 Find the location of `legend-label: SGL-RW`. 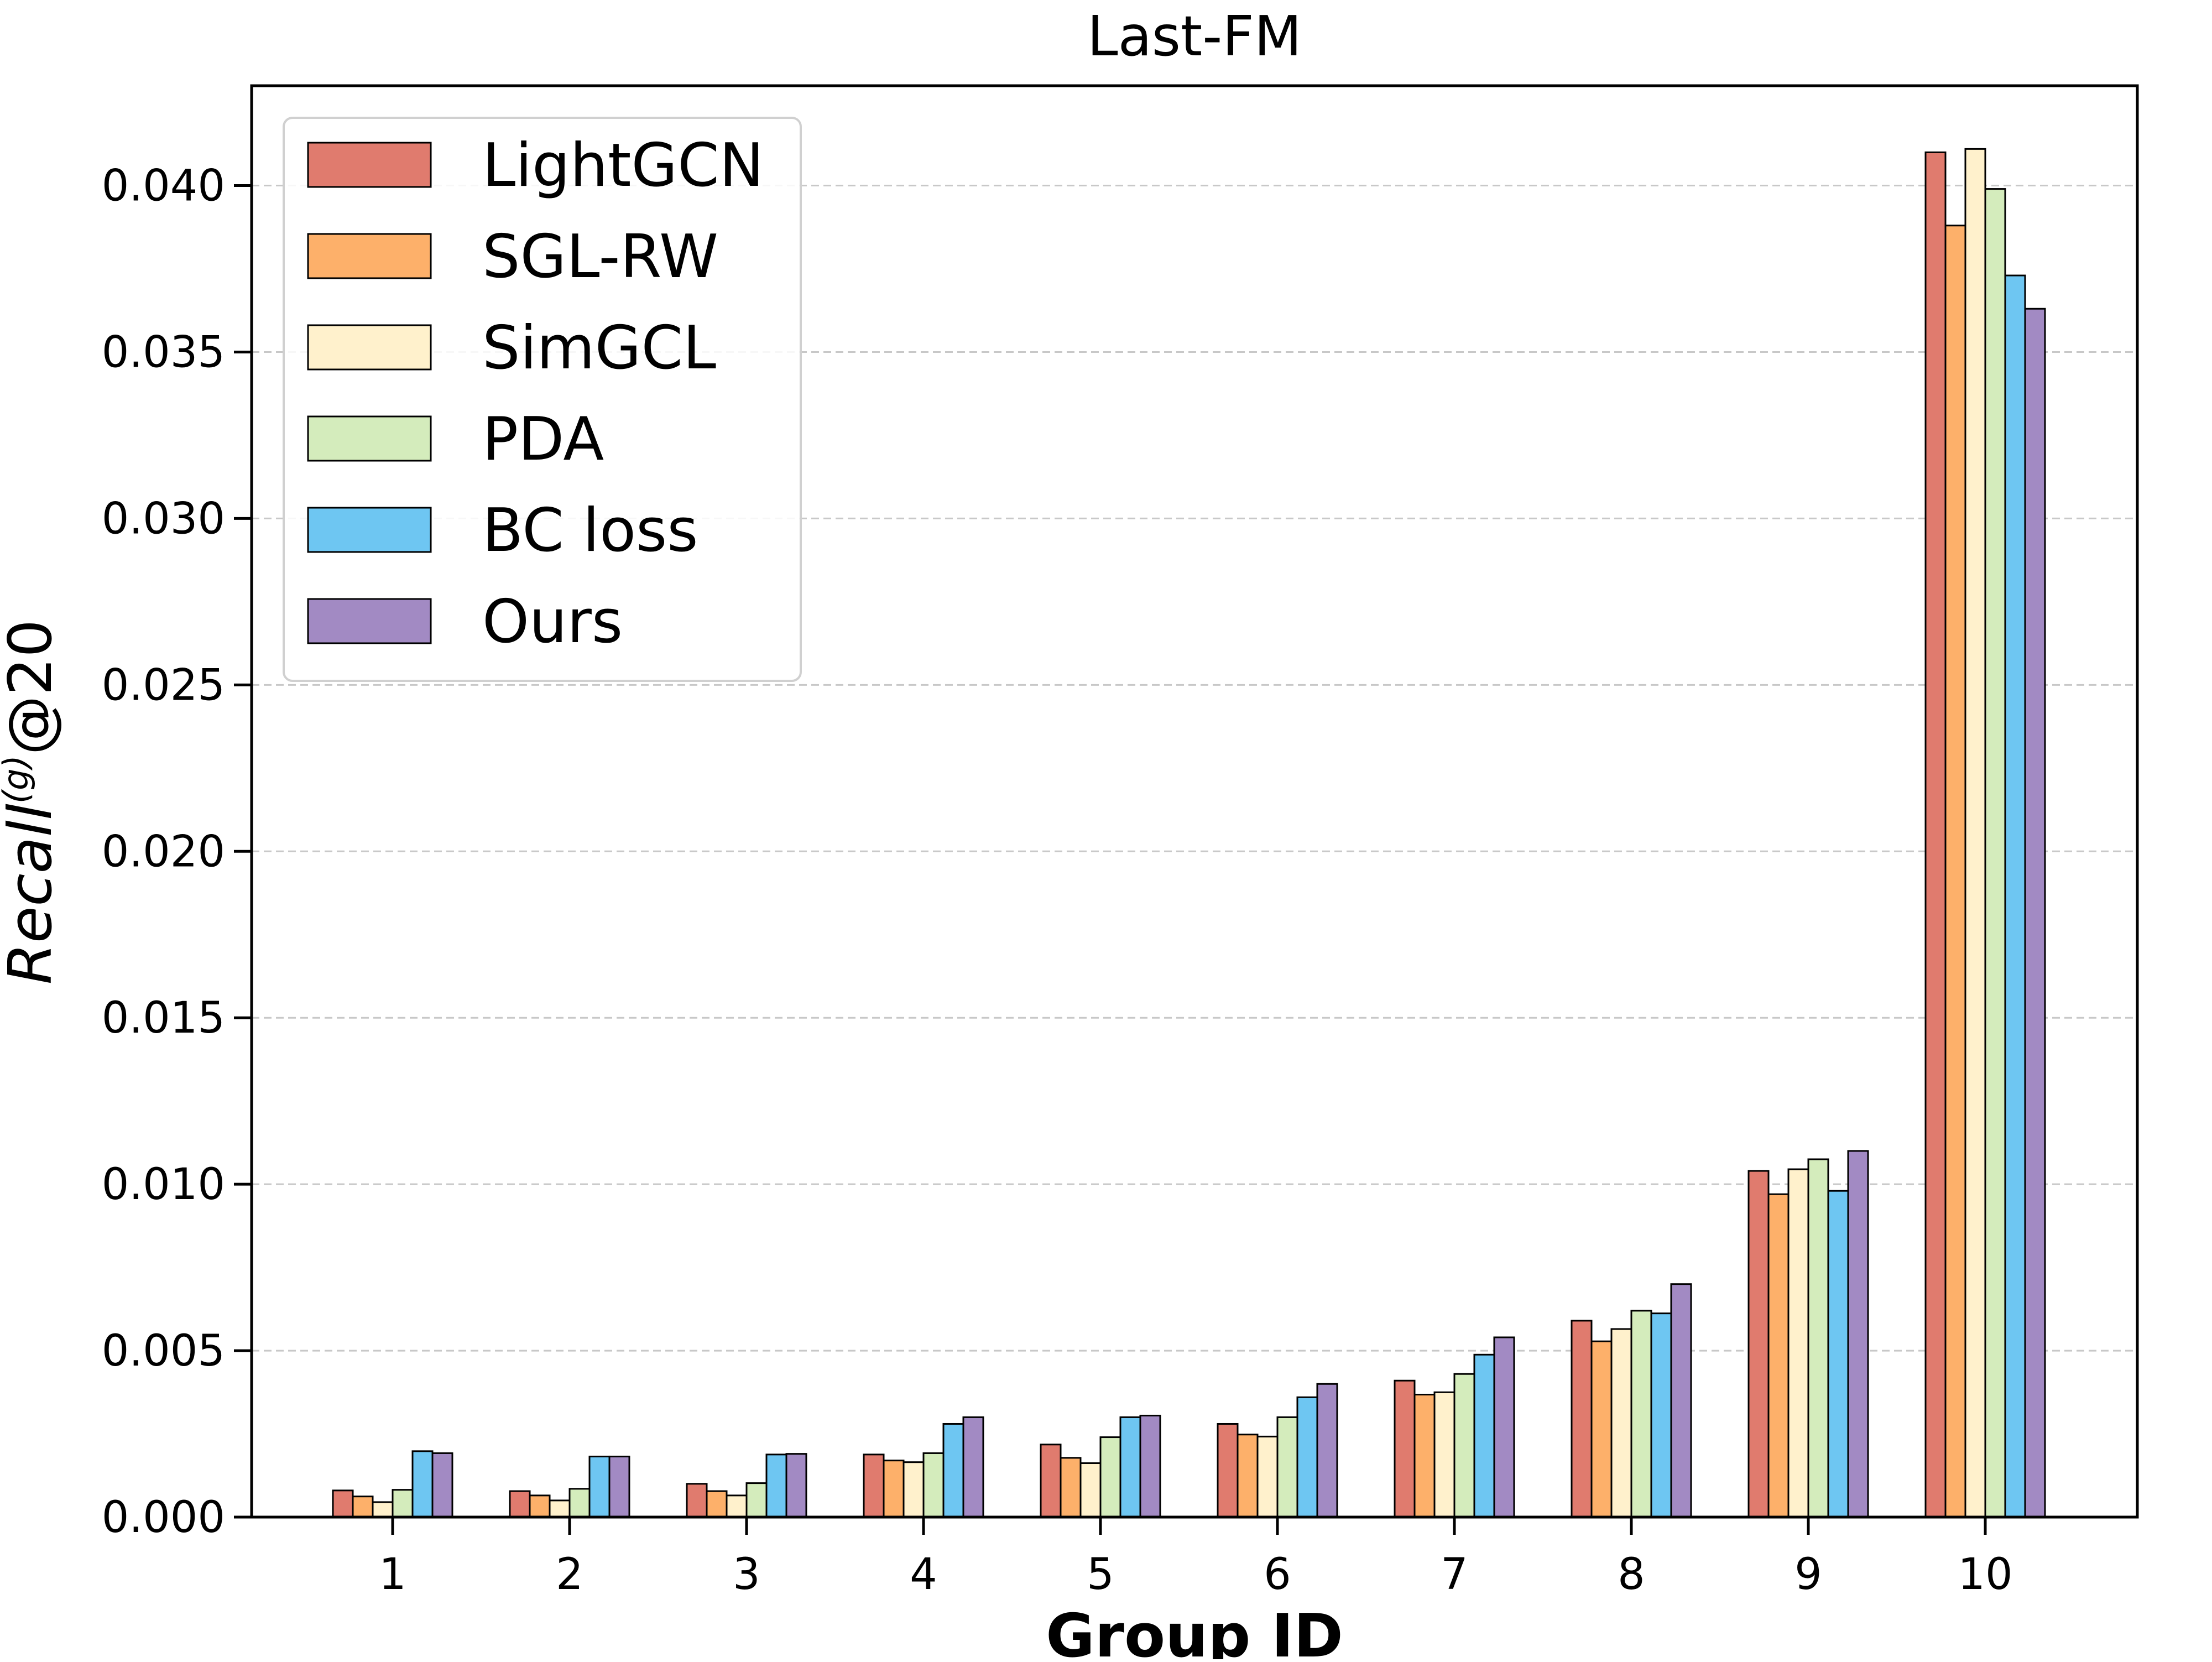

legend-label: SGL-RW is located at coordinates (600, 256).